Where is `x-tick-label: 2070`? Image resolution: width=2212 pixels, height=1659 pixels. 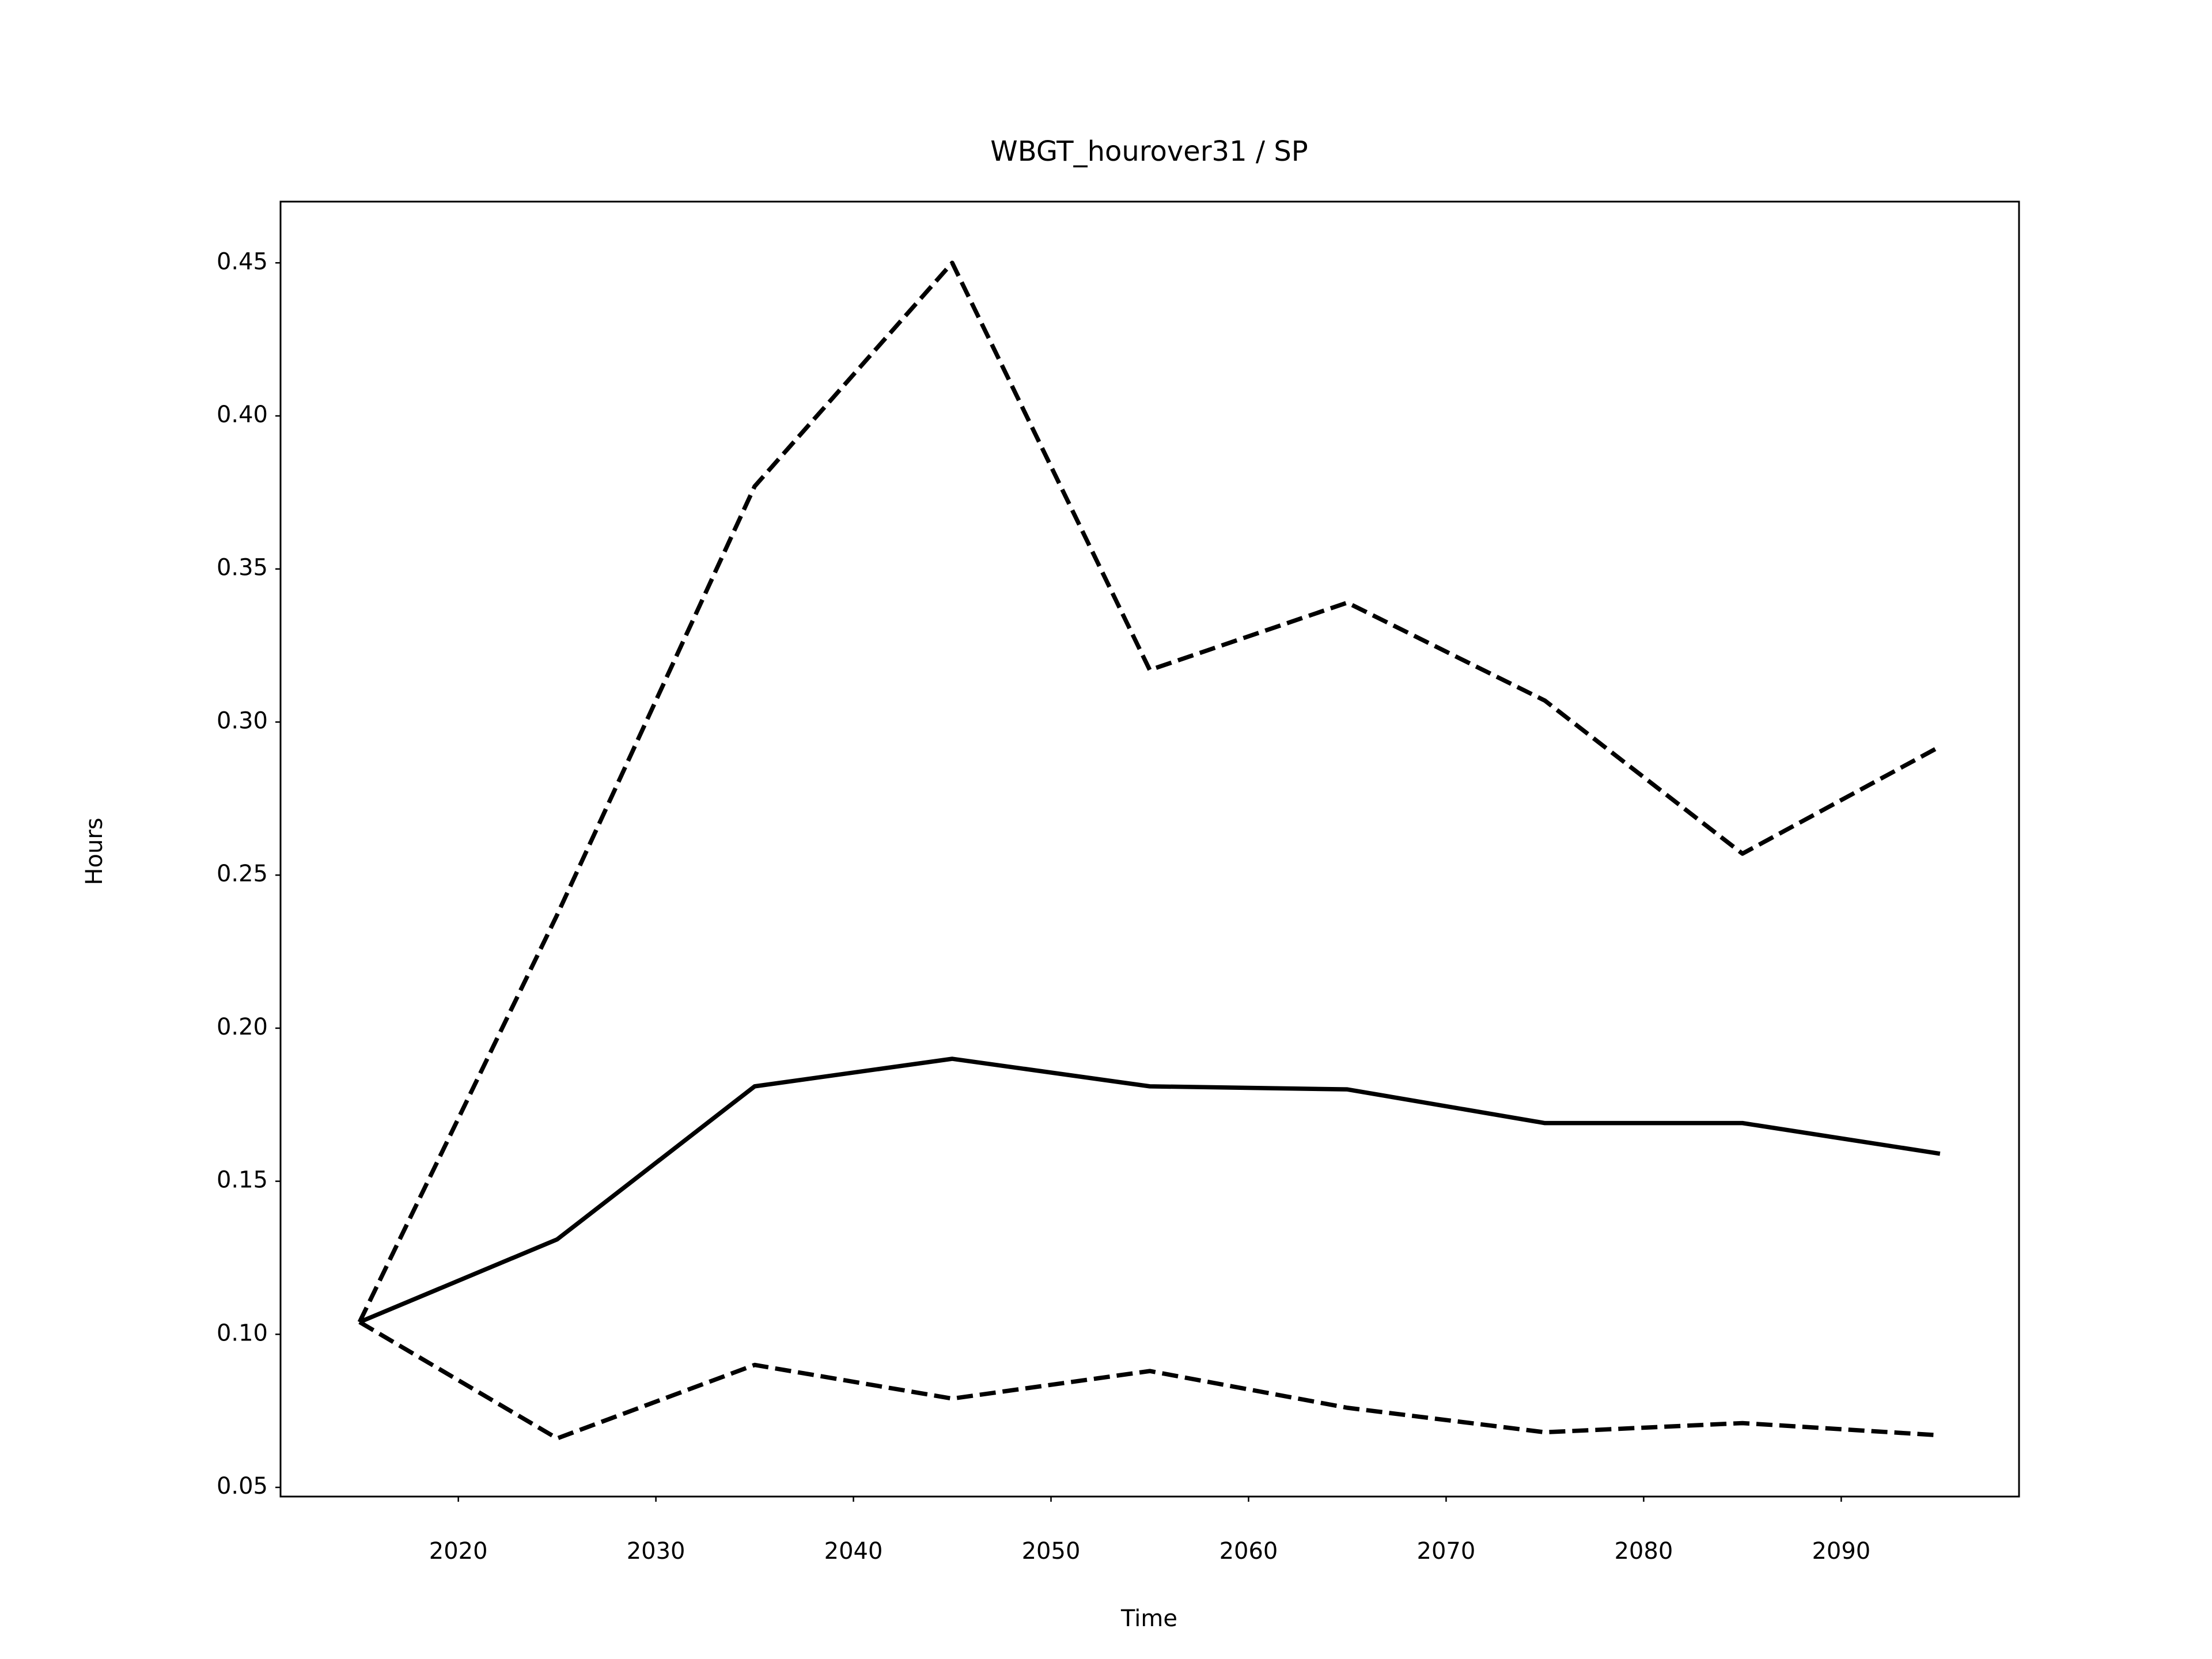 x-tick-label: 2070 is located at coordinates (1446, 1551).